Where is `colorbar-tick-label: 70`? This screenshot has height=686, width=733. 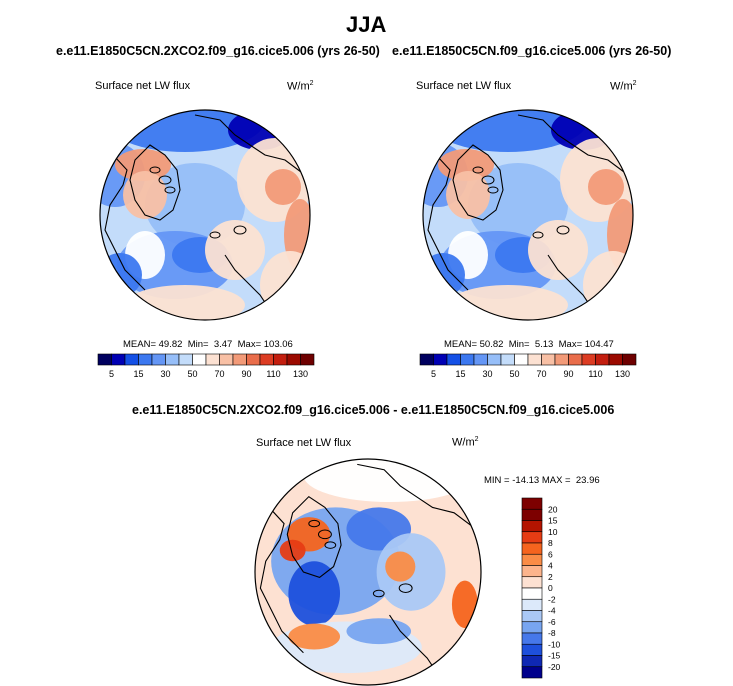 colorbar-tick-label: 70 is located at coordinates (541, 374).